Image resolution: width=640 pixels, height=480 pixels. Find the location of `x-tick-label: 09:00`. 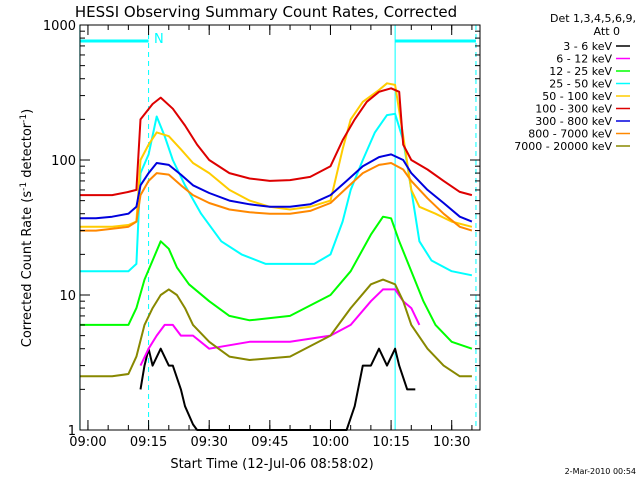

x-tick-label: 09:00 is located at coordinates (87, 442).